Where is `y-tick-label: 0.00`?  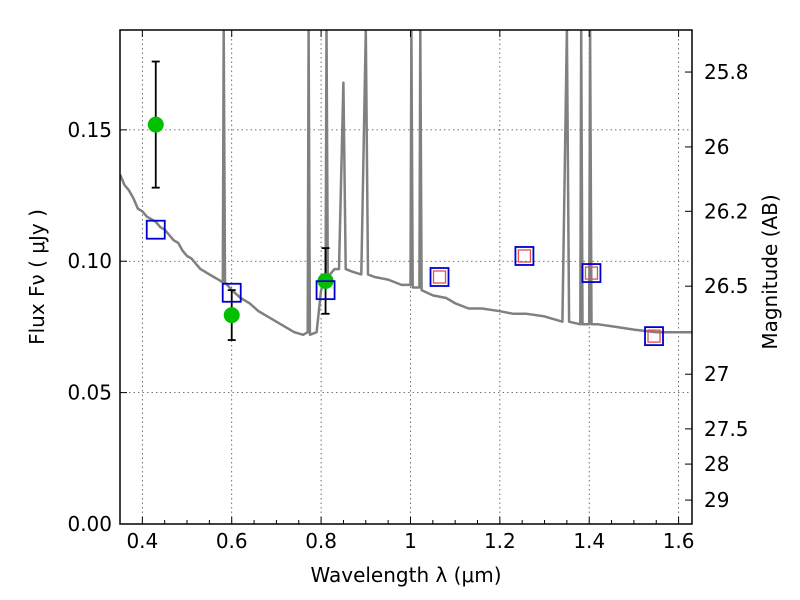 y-tick-label: 0.00 is located at coordinates (89, 524).